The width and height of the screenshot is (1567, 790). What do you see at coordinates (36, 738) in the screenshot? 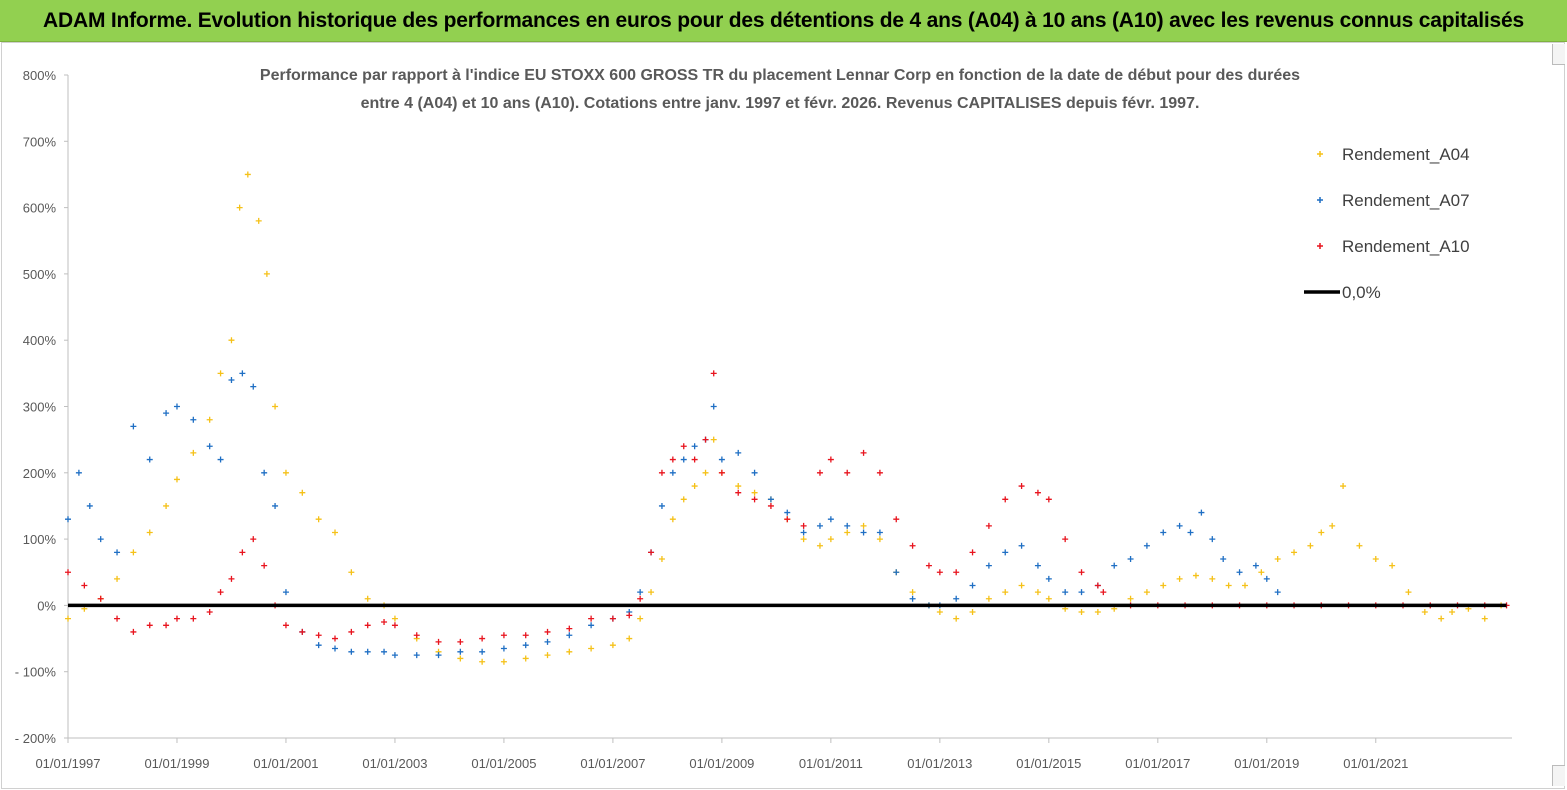
I see `y-tick-label: - 200%` at bounding box center [36, 738].